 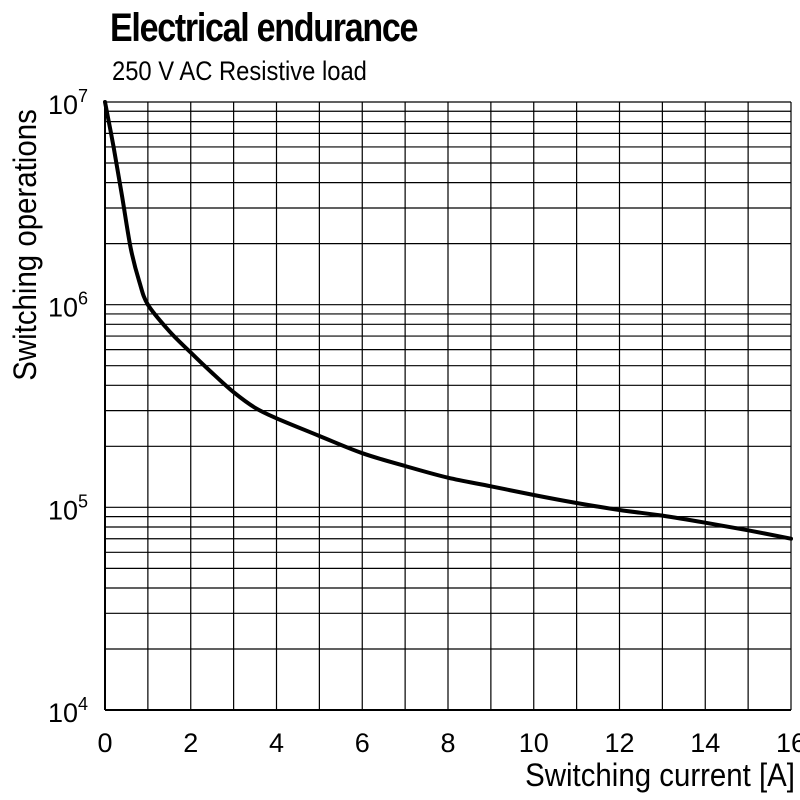 What do you see at coordinates (68, 711) in the screenshot?
I see `y-tick-label: 10⁴` at bounding box center [68, 711].